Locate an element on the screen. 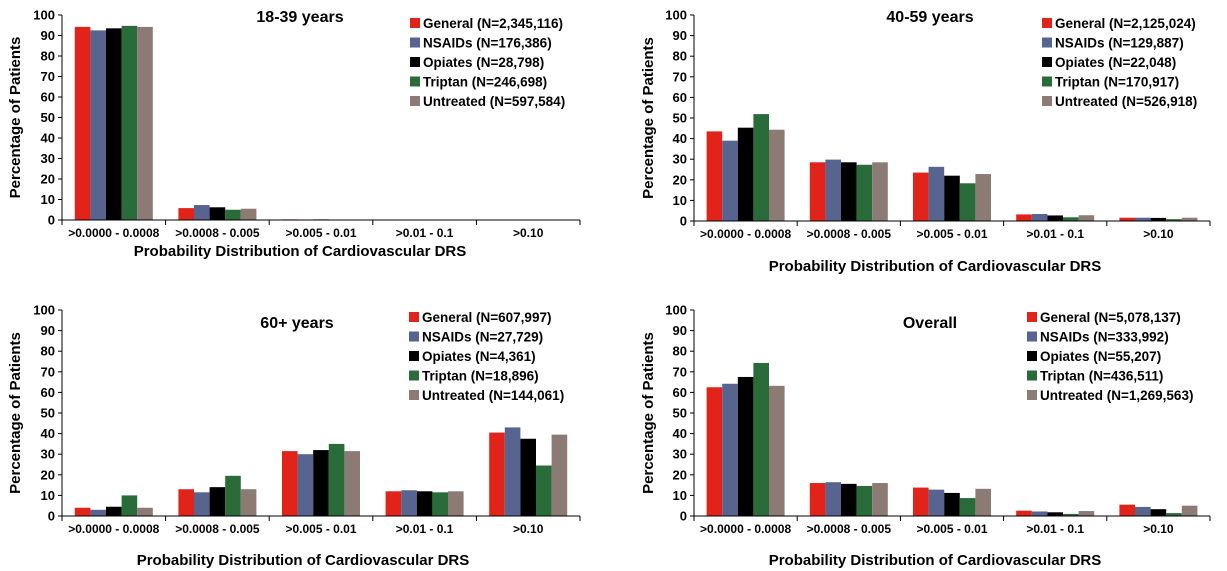  chart-title: 60+ years is located at coordinates (297, 323).